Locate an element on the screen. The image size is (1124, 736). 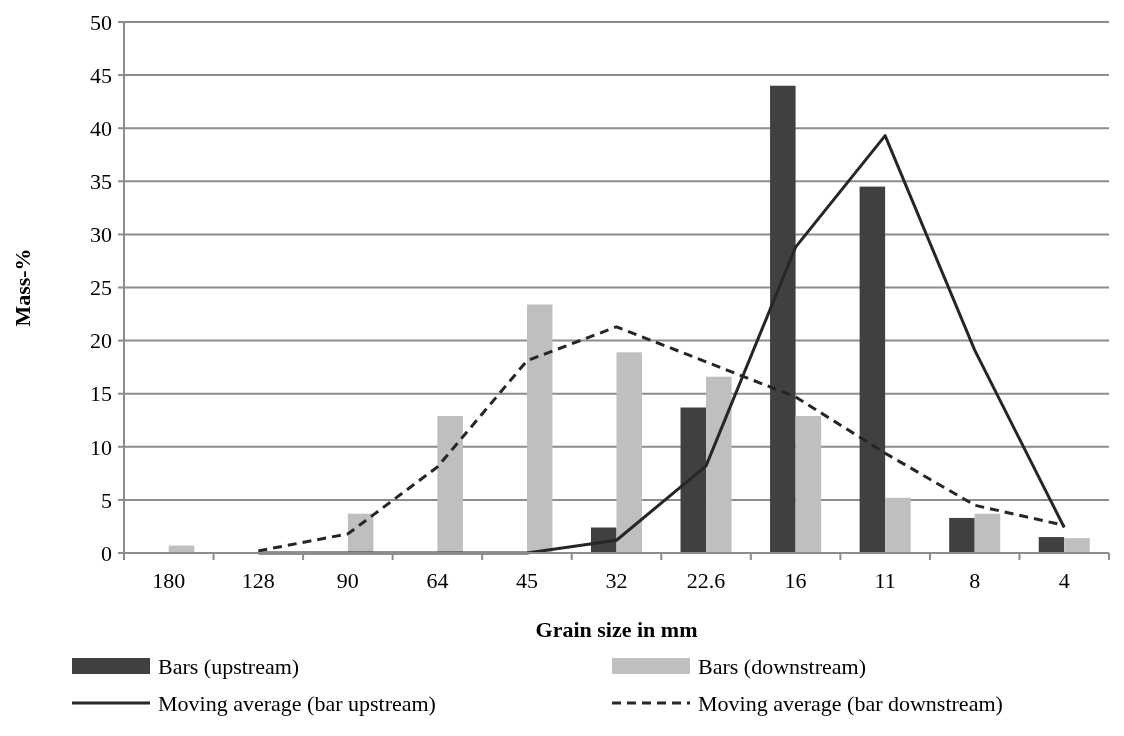
y-tick-label: 50 is located at coordinates (101, 22).